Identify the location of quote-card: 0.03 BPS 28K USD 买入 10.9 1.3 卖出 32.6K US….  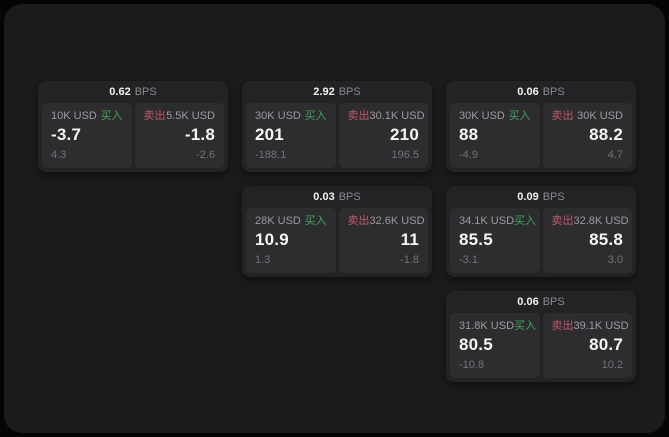
(337, 231).